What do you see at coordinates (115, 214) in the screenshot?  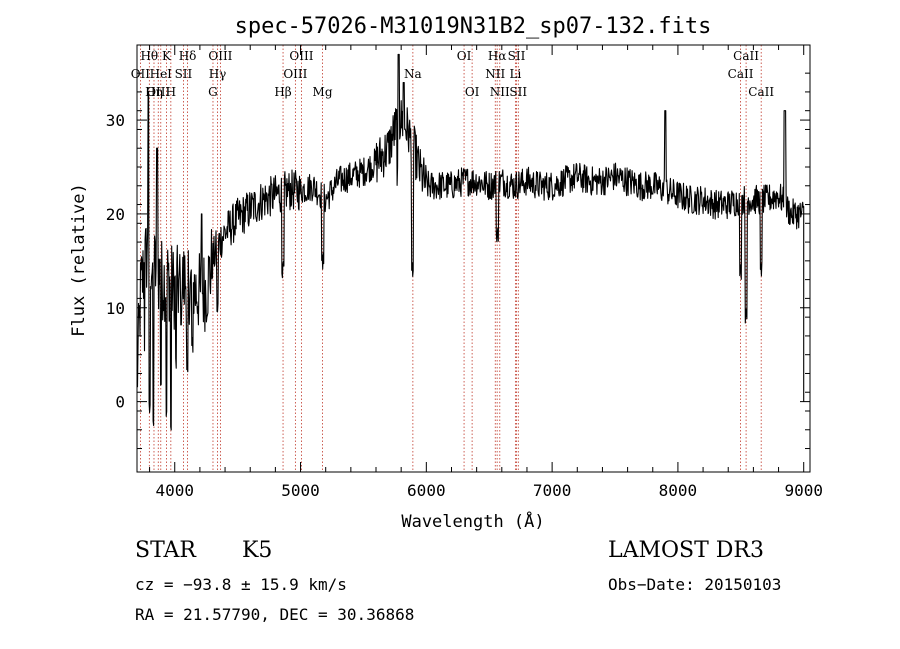 I see `y-tick-label: 20` at bounding box center [115, 214].